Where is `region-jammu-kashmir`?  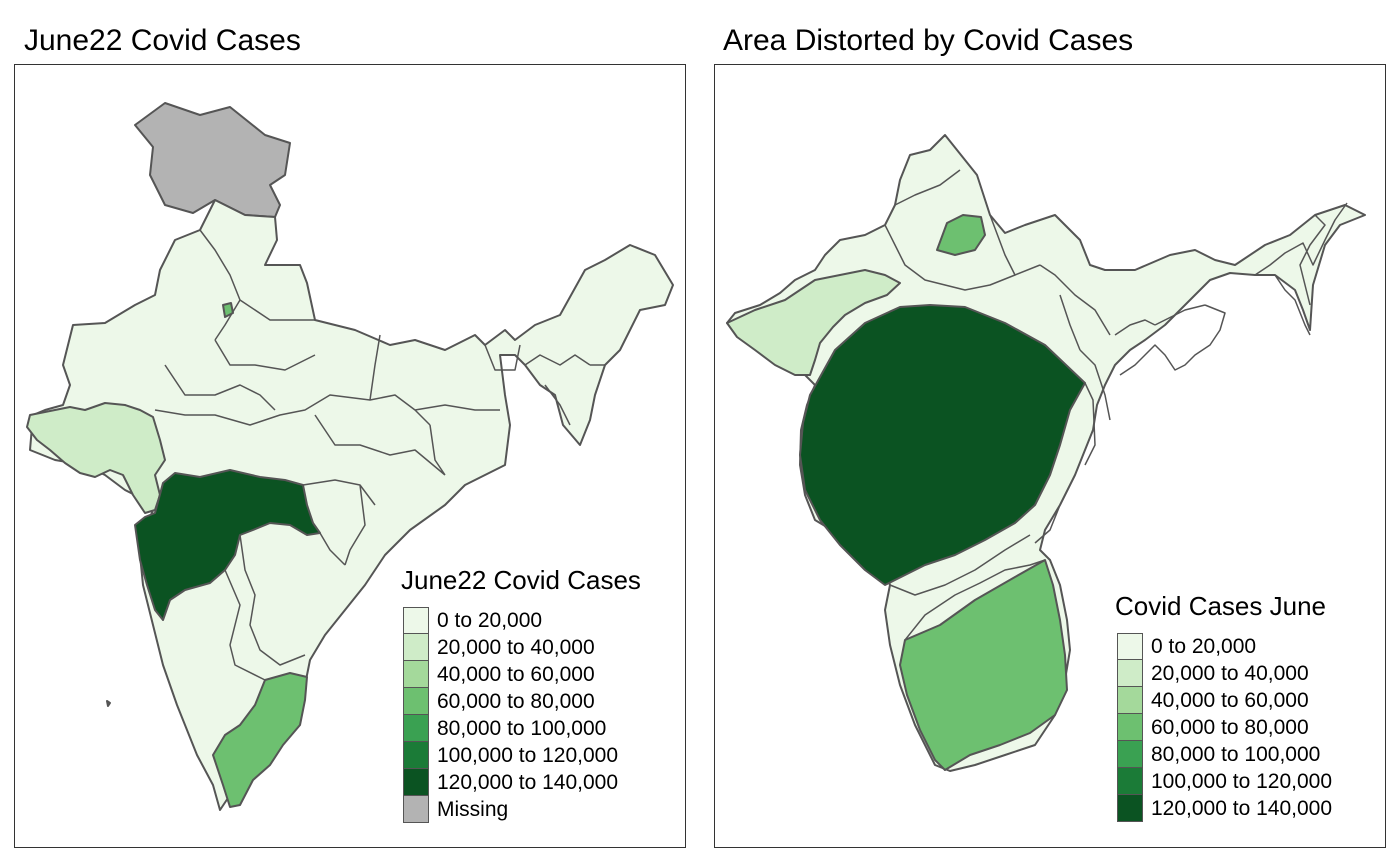
region-jammu-kashmir is located at coordinates (212, 160).